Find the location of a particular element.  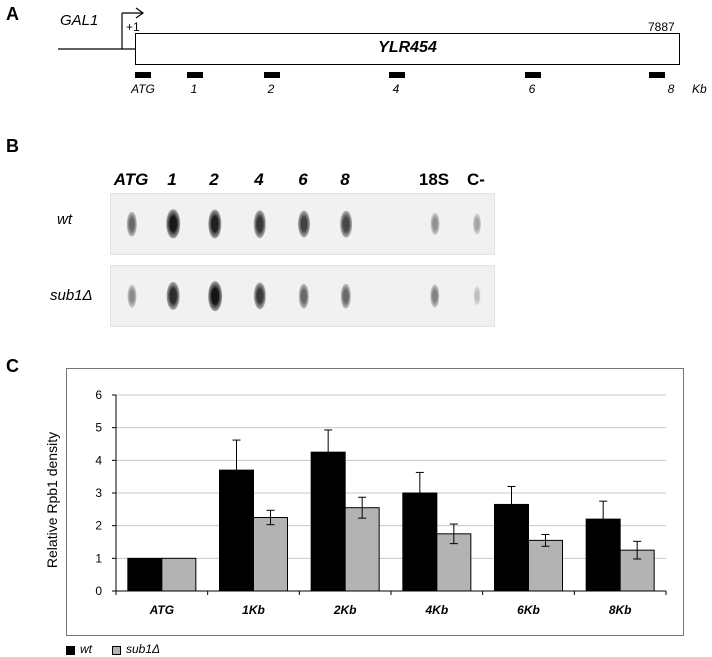

blot-row-sub1 is located at coordinates (302, 296).